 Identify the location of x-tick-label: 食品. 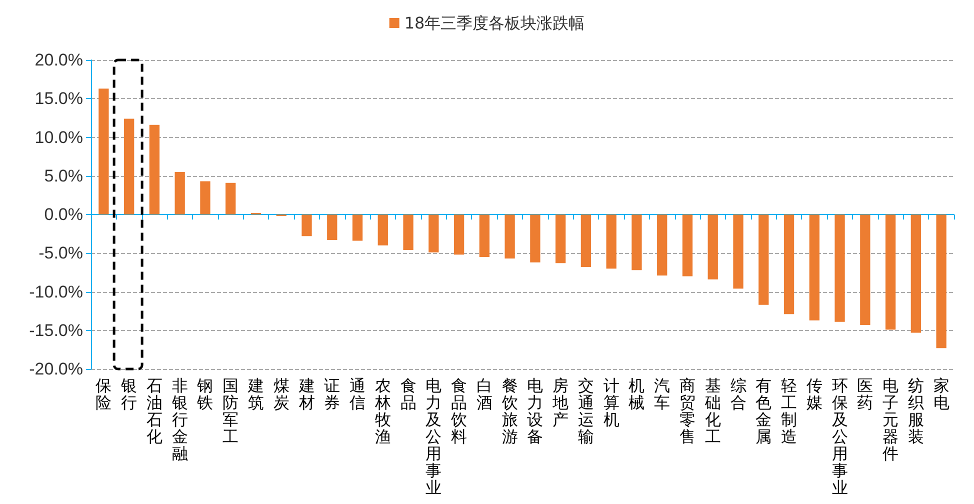
(408, 394).